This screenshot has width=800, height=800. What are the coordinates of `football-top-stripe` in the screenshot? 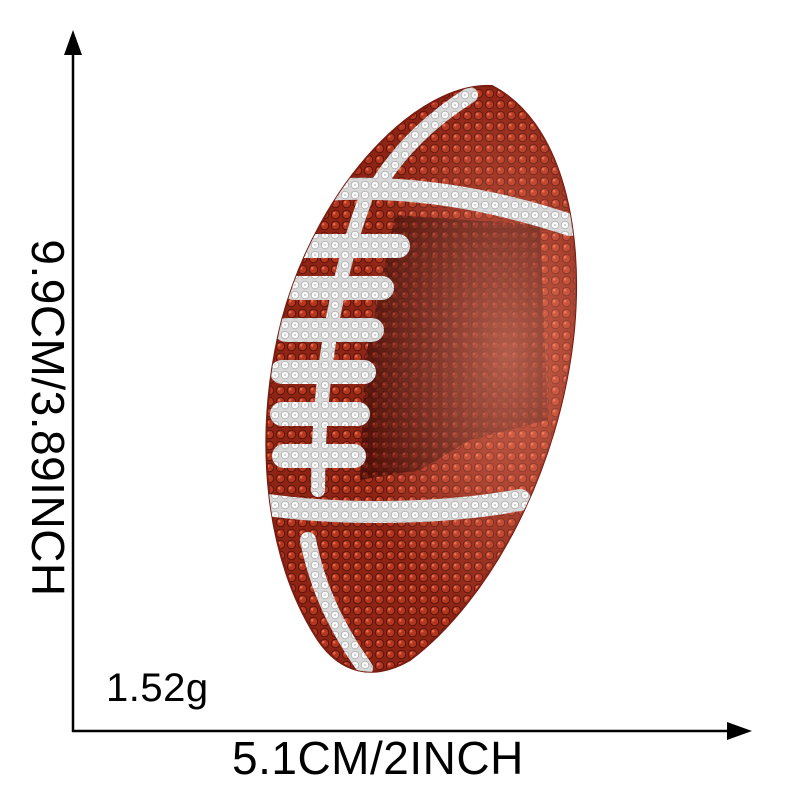 It's located at (424, 140).